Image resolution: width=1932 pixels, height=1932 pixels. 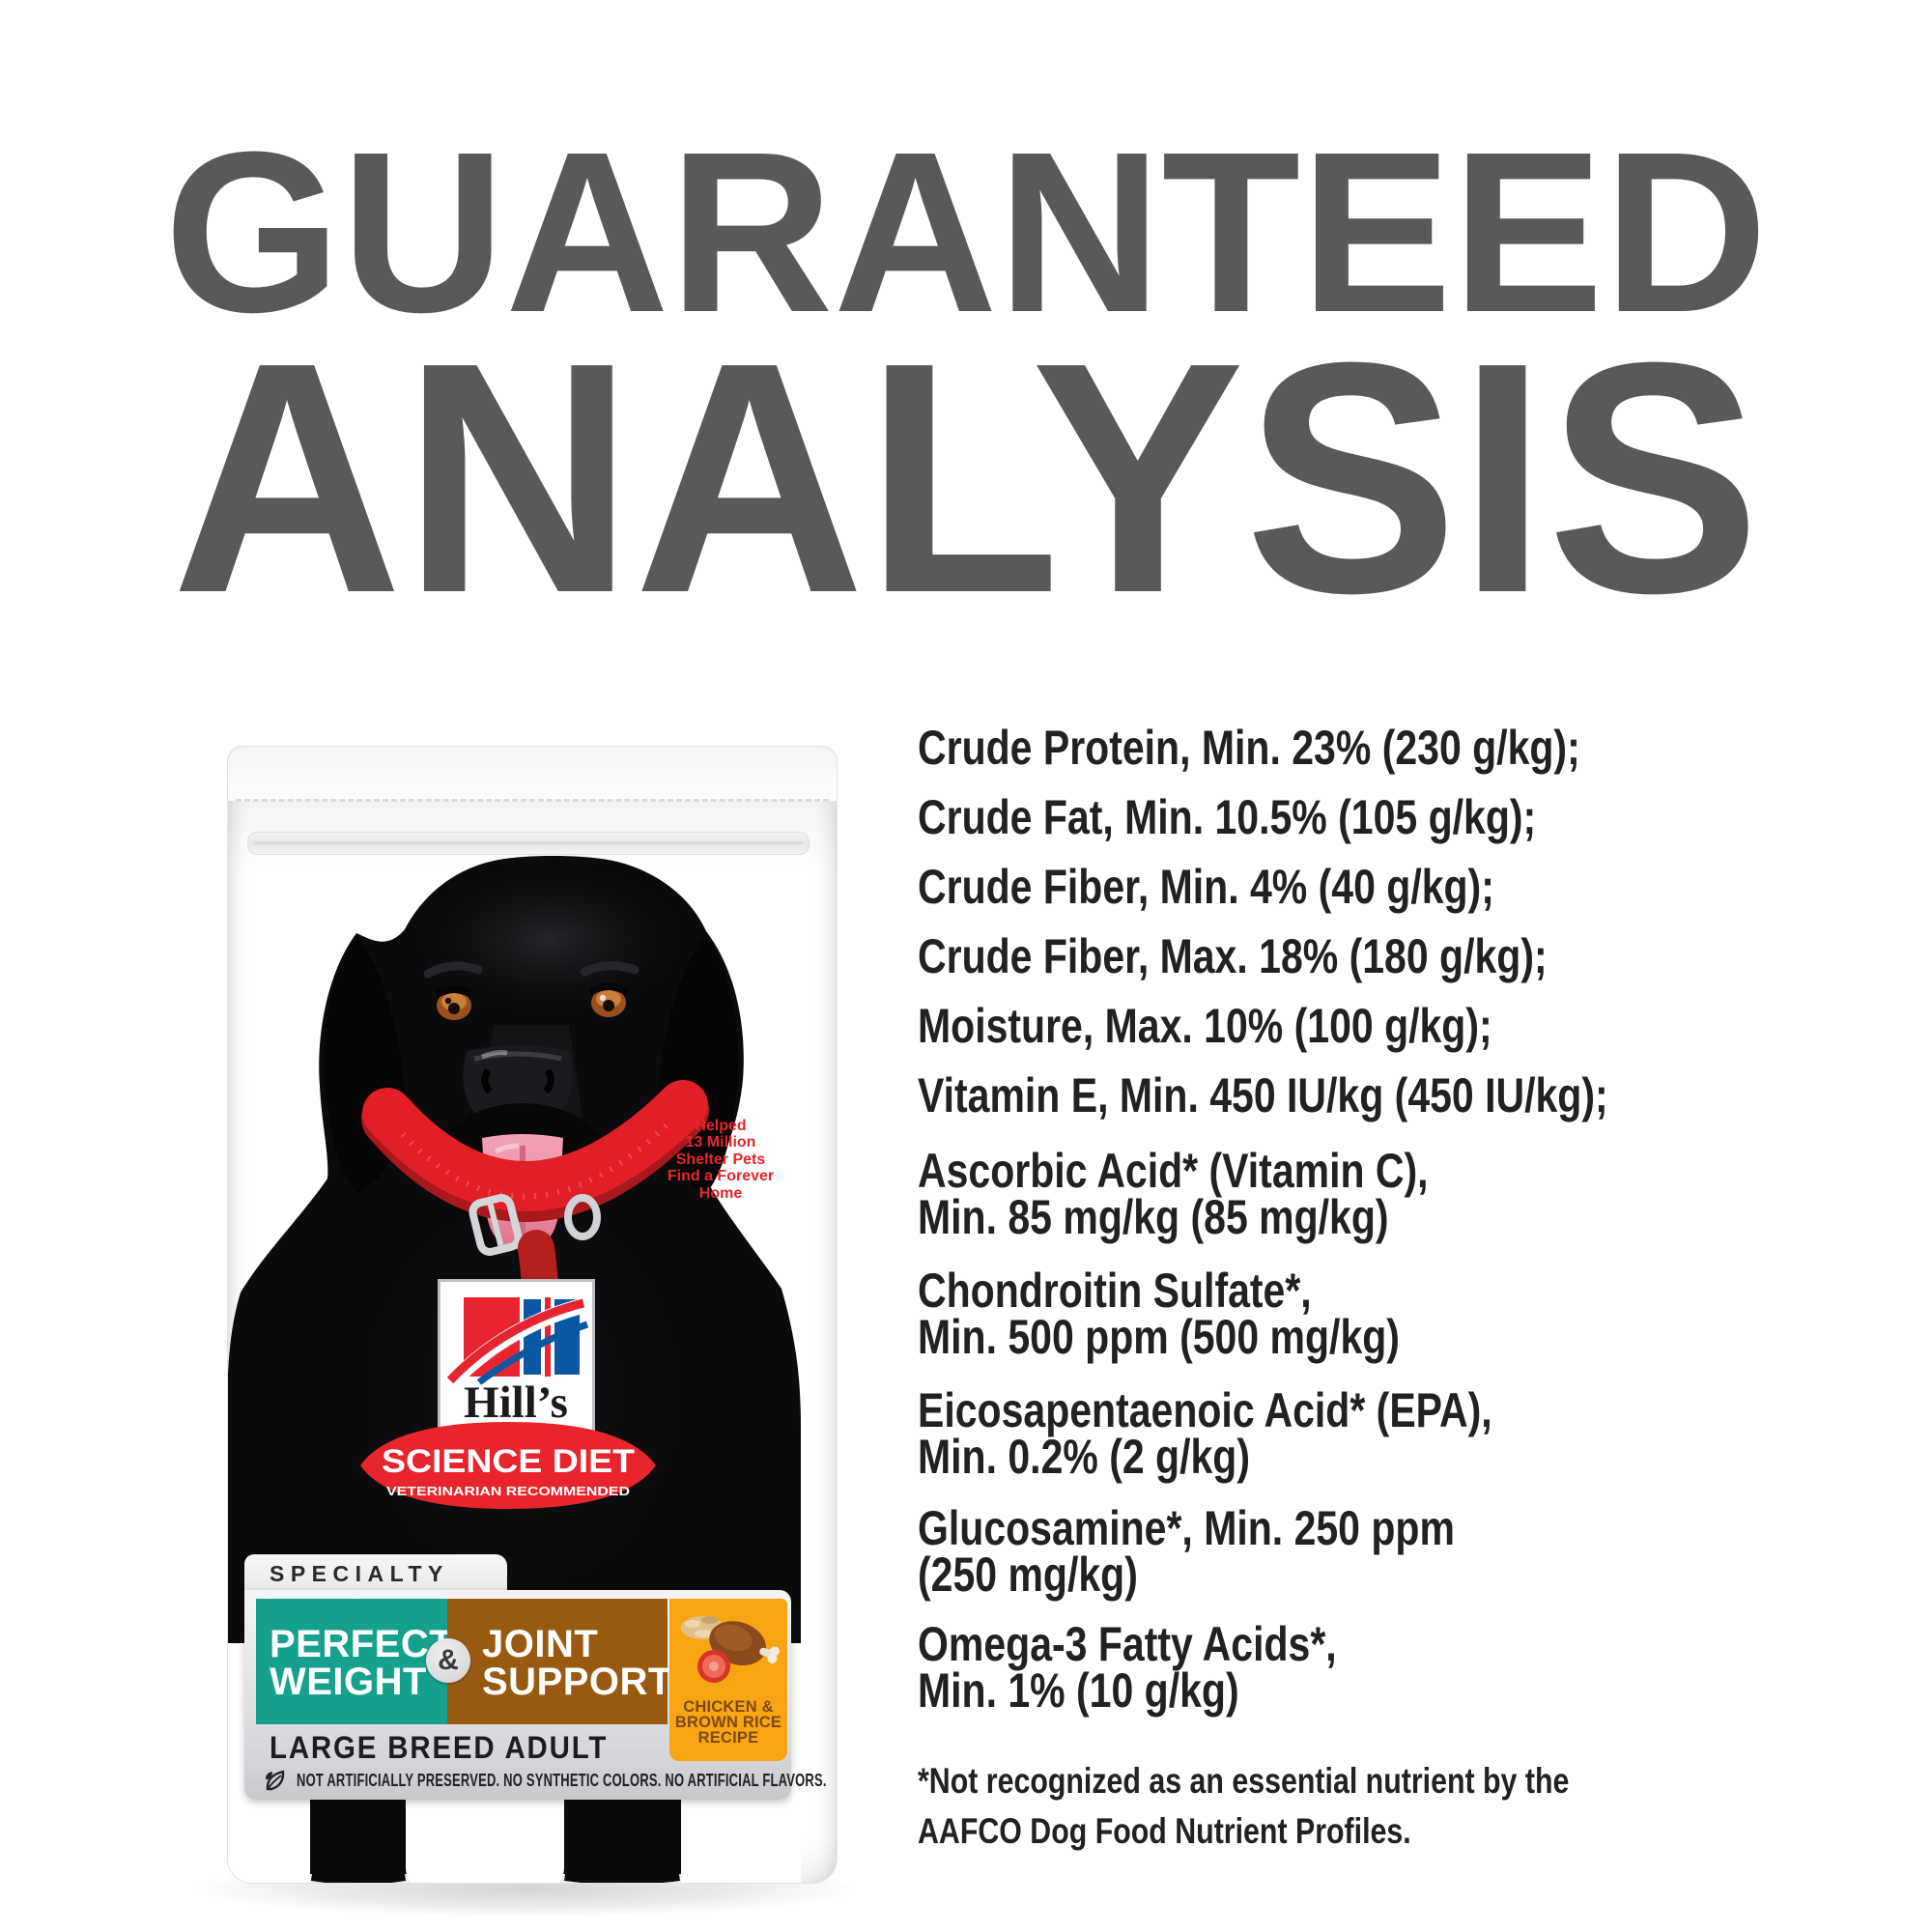 What do you see at coordinates (1227, 817) in the screenshot?
I see `ga-line: Crude Fat, Min. 10.5% (105 g/kg);` at bounding box center [1227, 817].